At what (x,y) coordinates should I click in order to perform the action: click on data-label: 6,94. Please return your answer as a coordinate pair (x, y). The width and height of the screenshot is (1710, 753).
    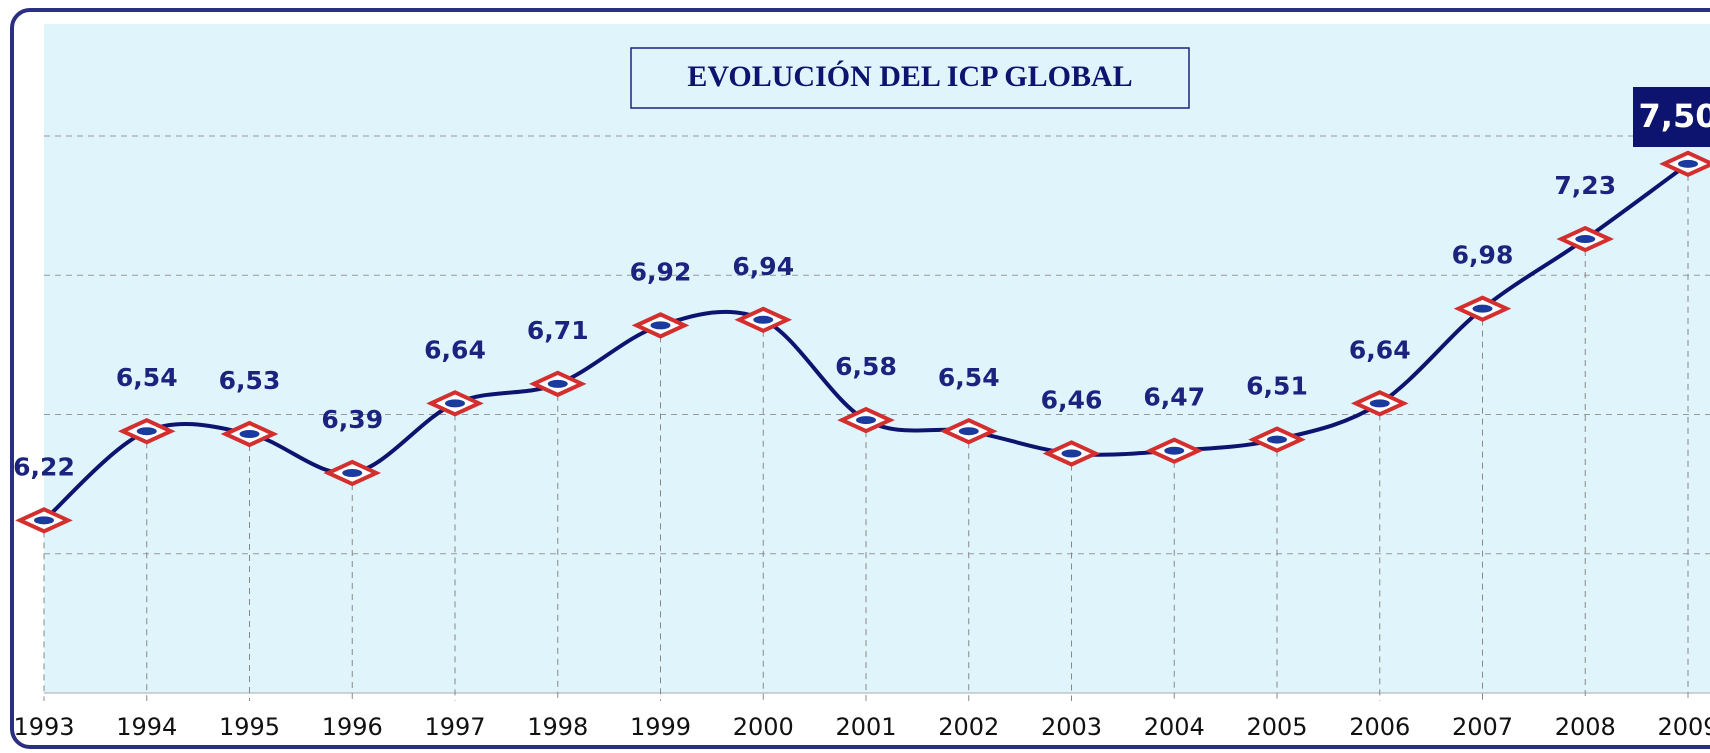
    Looking at the image, I should click on (763, 266).